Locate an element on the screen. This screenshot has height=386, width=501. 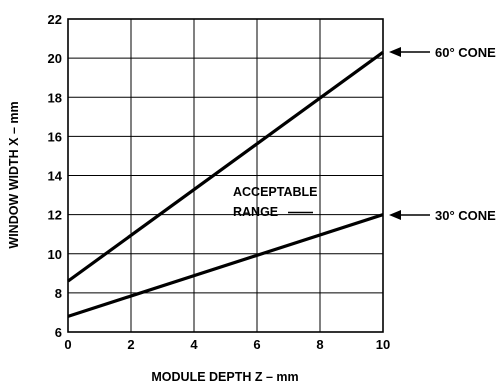
y-tick-label: 14 is located at coordinates (55, 176).